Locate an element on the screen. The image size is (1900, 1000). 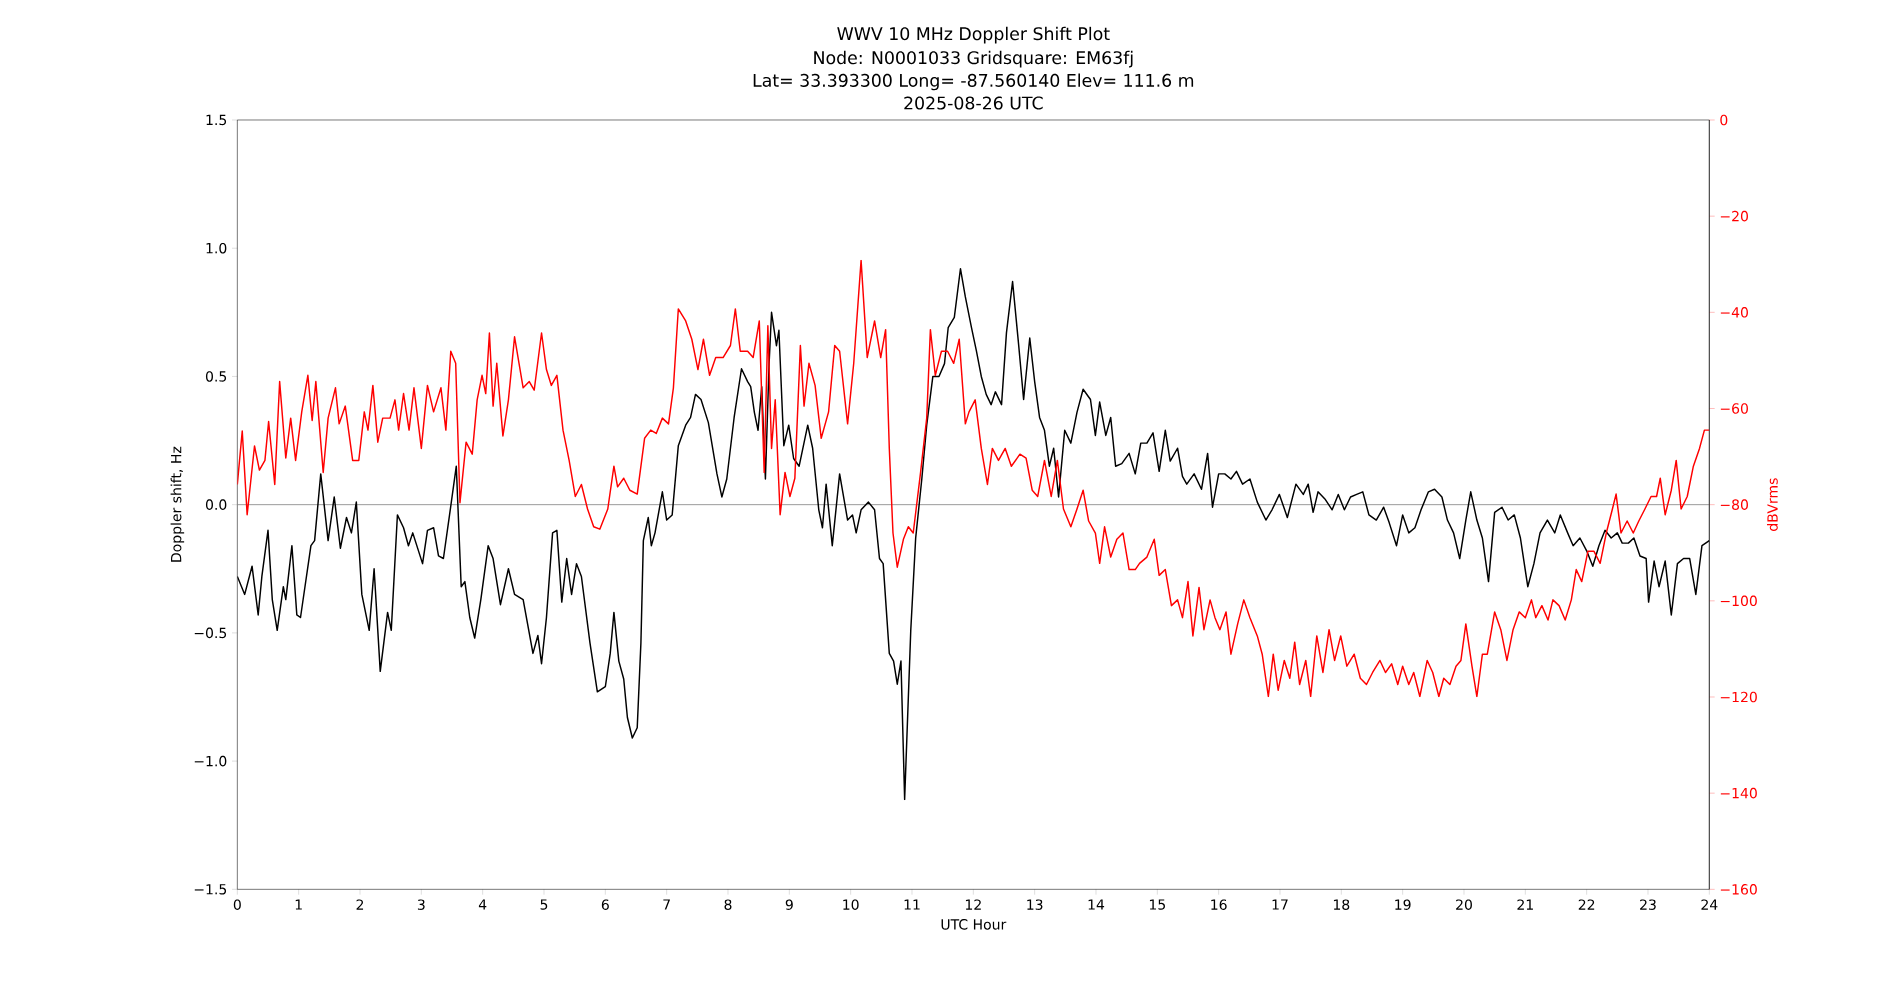
x-tick-label: 12 is located at coordinates (973, 904).